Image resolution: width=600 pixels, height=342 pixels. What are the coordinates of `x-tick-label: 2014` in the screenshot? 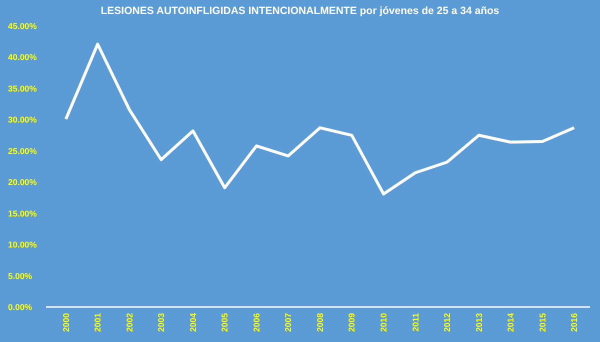 It's located at (511, 322).